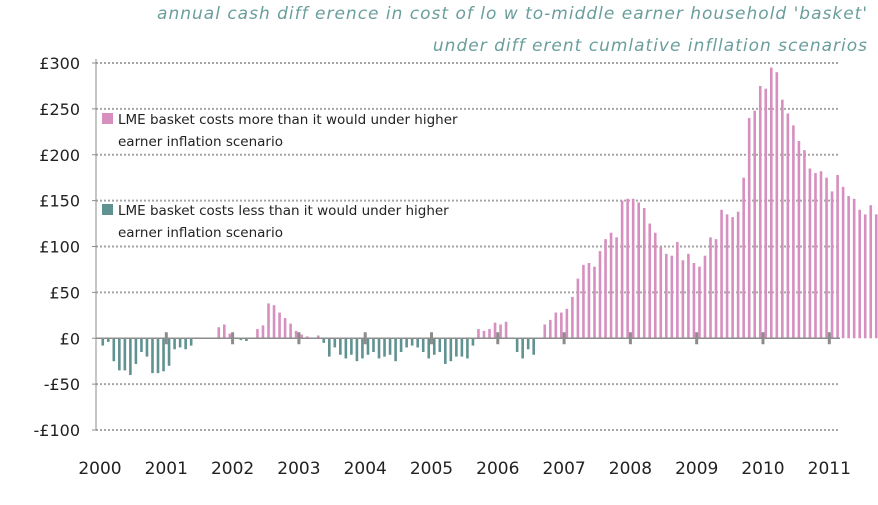 This screenshot has width=878, height=505. Describe the element at coordinates (365, 469) in the screenshot. I see `x-tick-label: 2004` at that location.